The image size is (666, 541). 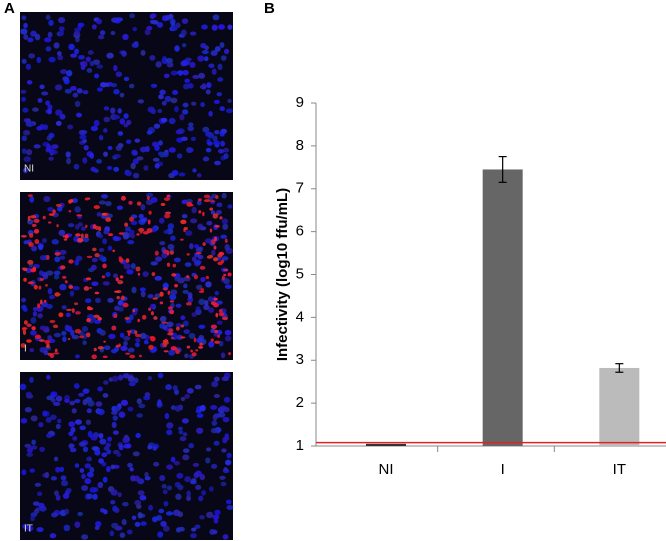 What do you see at coordinates (300, 445) in the screenshot?
I see `y-tick-label: 1` at bounding box center [300, 445].